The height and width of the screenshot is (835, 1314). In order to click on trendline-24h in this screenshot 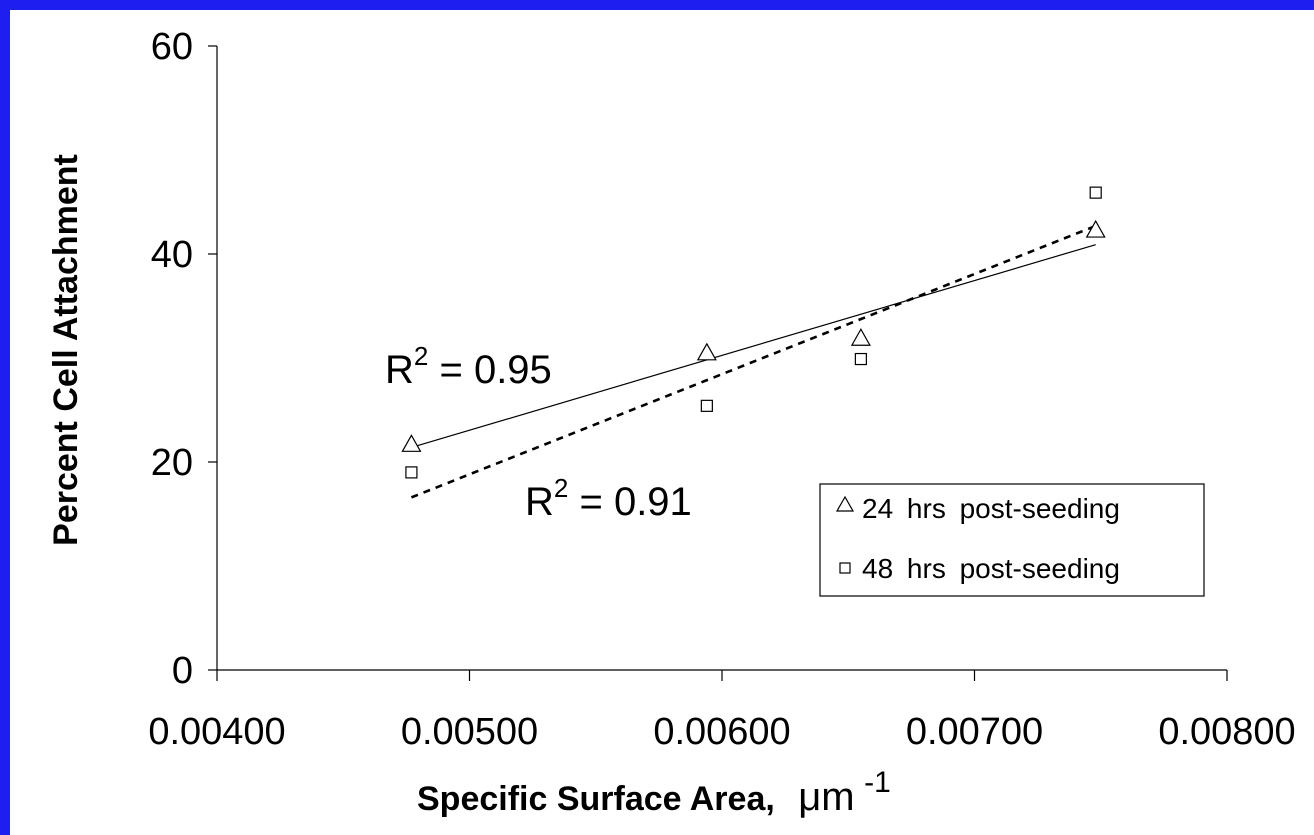, I will do `click(753, 346)`.